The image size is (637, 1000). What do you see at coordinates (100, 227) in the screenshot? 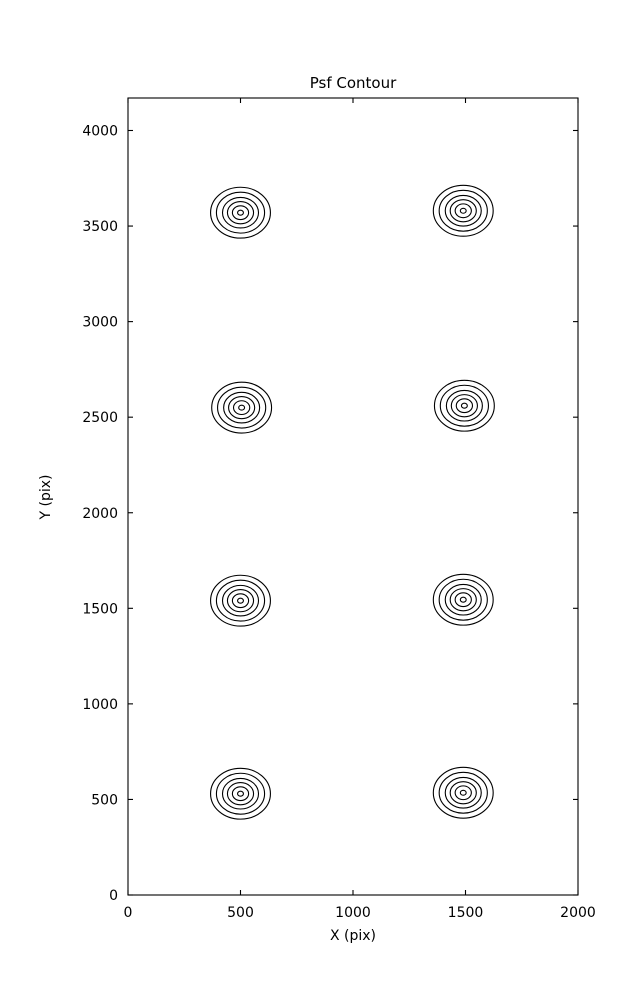
I see `y-tick-label-7: 3500` at bounding box center [100, 227].